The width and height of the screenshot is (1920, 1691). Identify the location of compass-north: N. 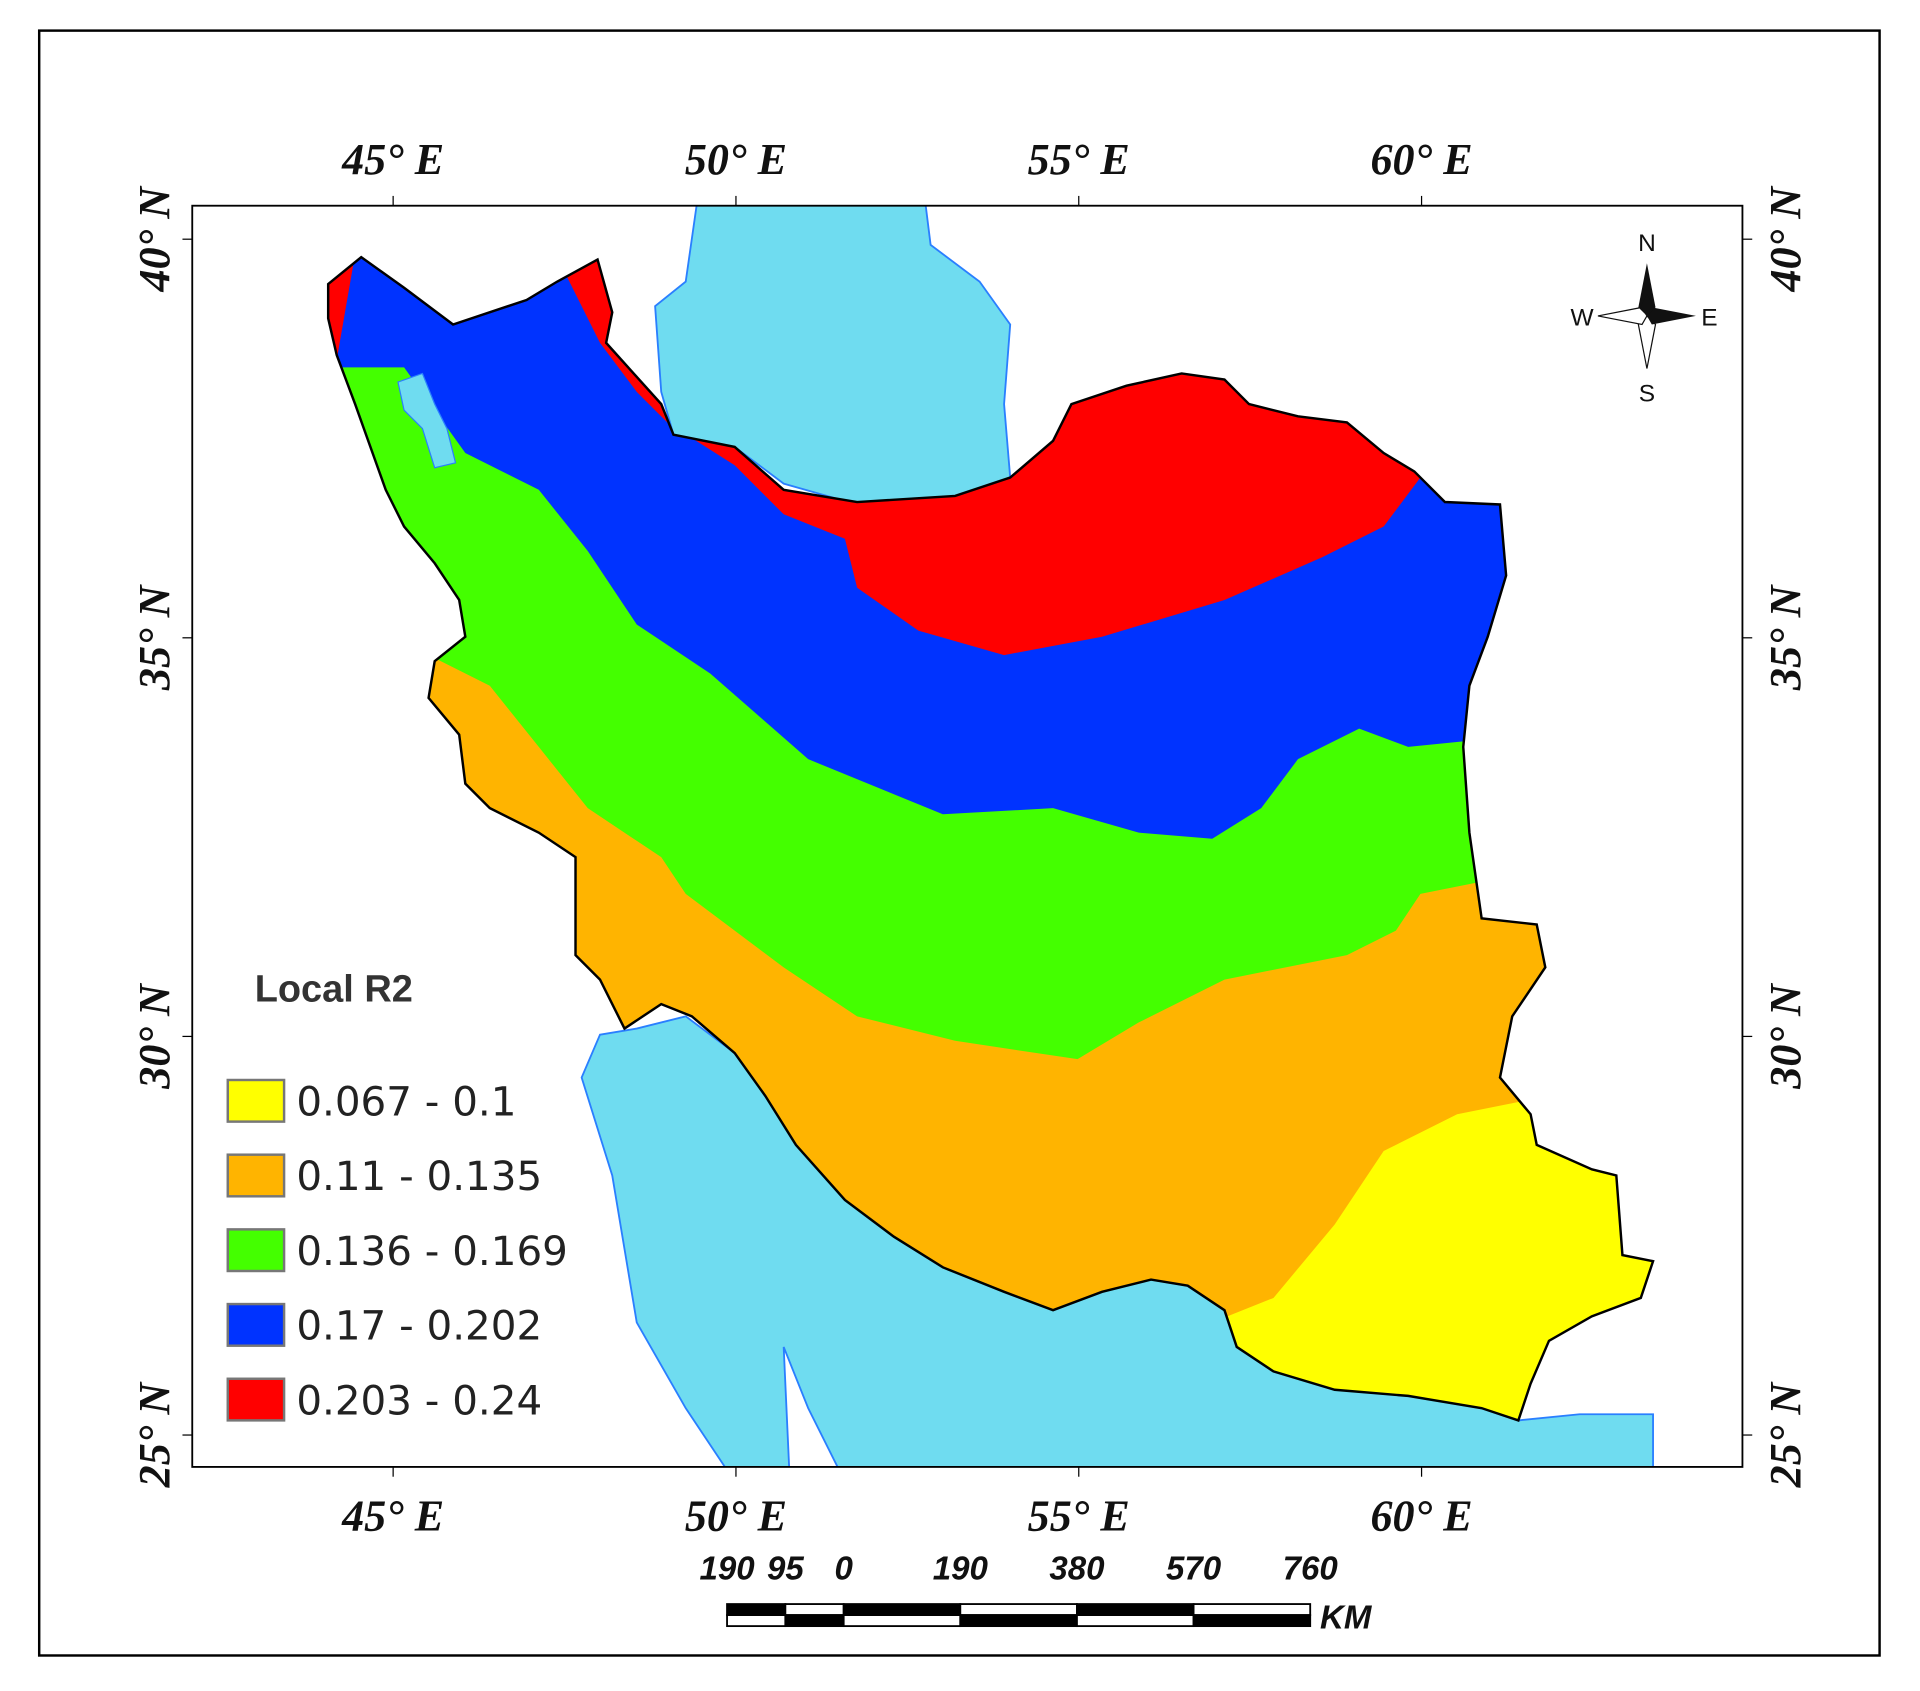
(1647, 243).